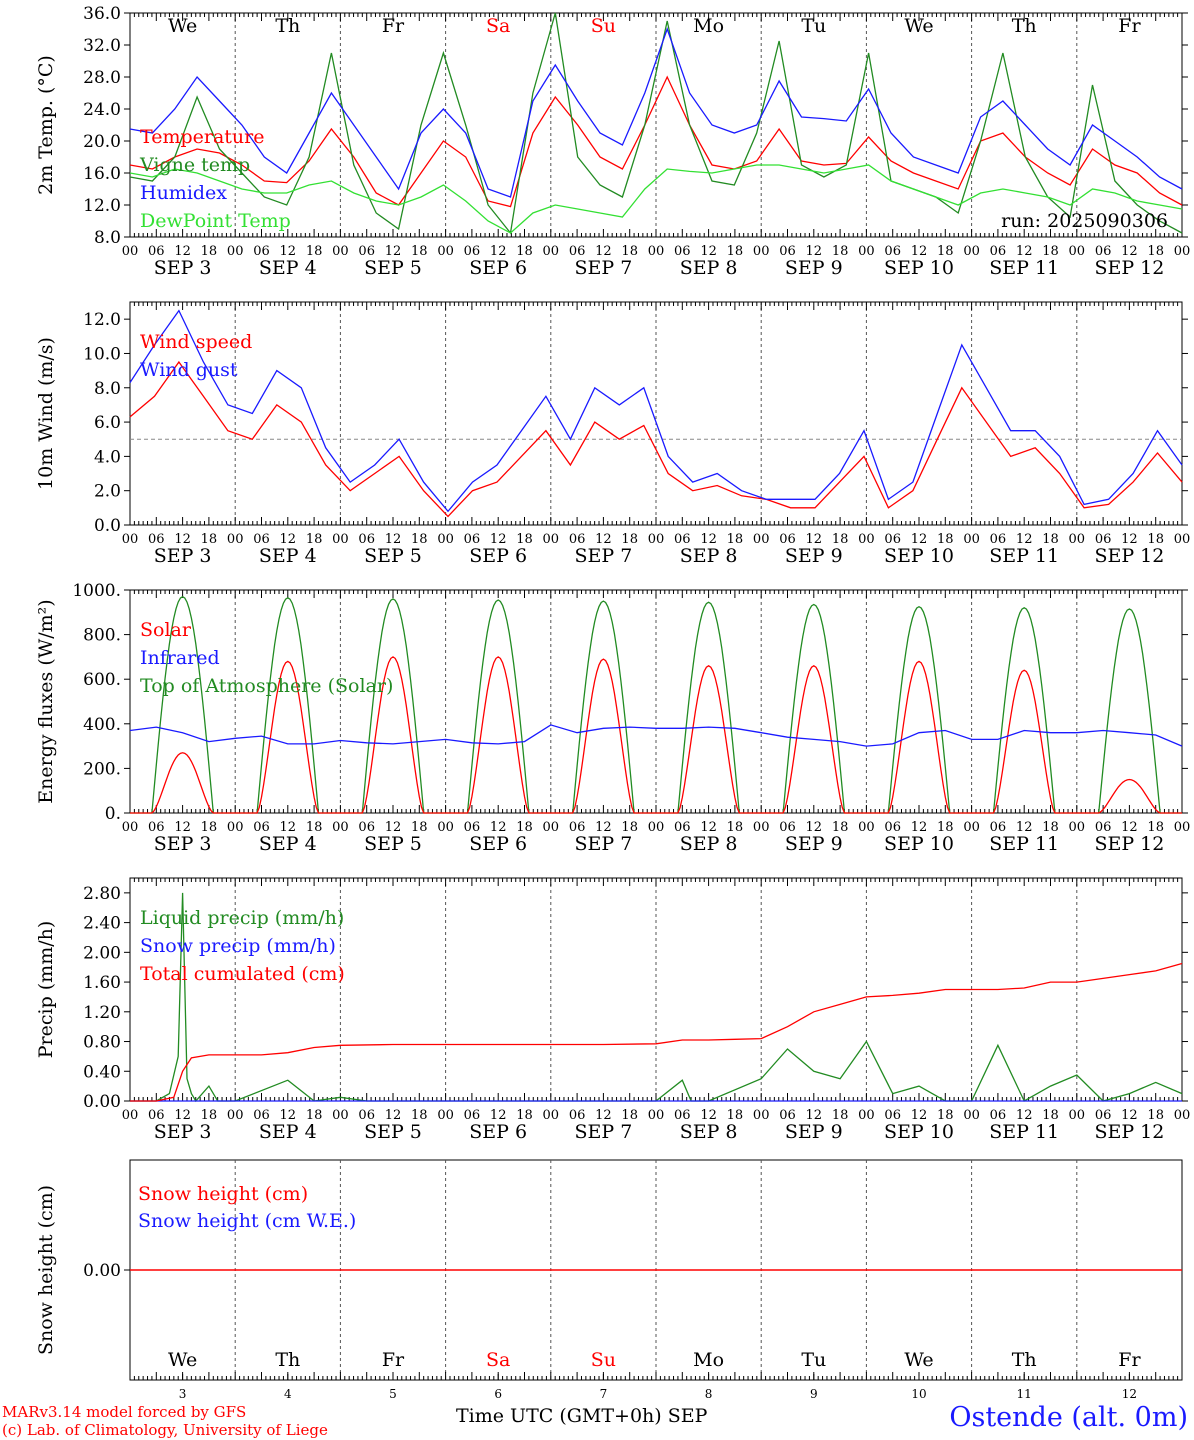  Describe the element at coordinates (1129, 268) in the screenshot. I see `date-label: SEP 12` at that location.